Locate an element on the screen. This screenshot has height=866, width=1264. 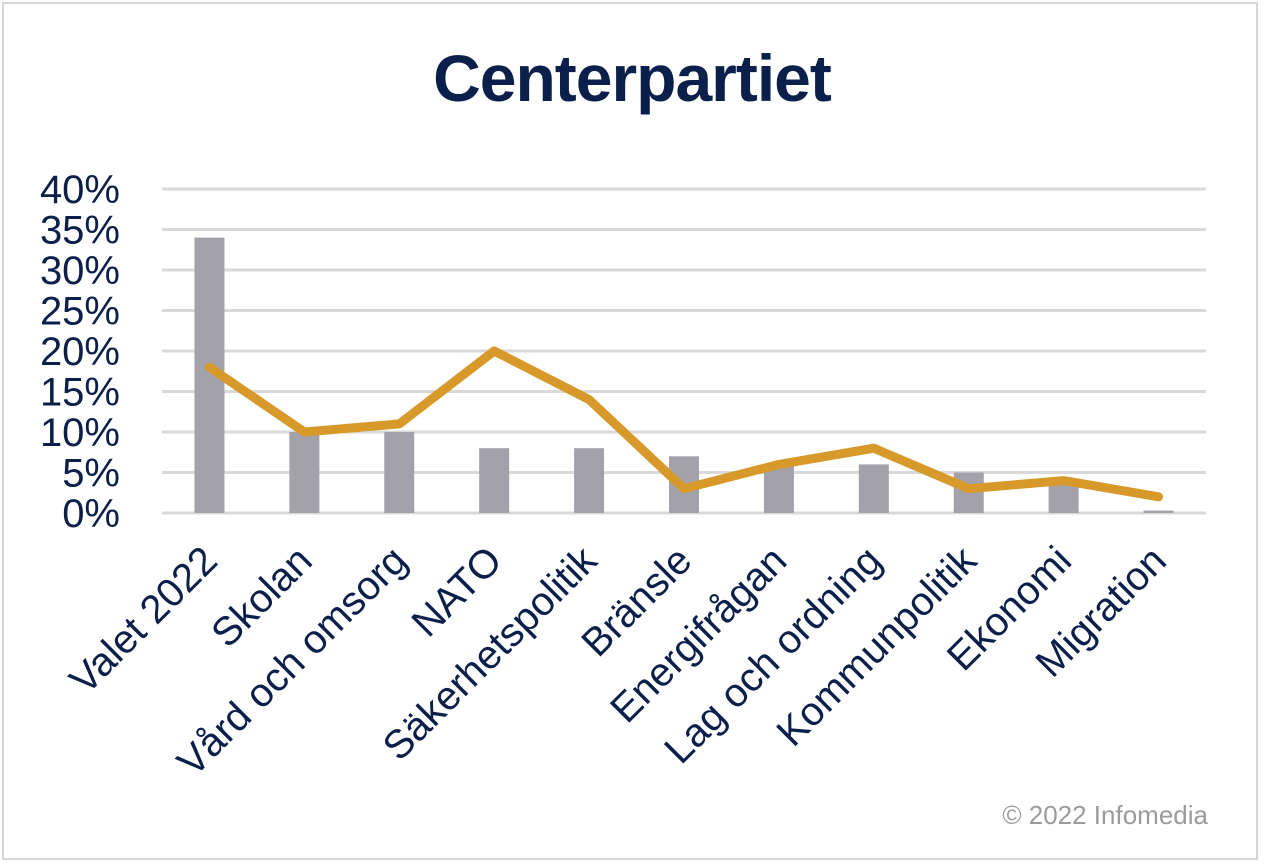
line-series is located at coordinates (684, 424).